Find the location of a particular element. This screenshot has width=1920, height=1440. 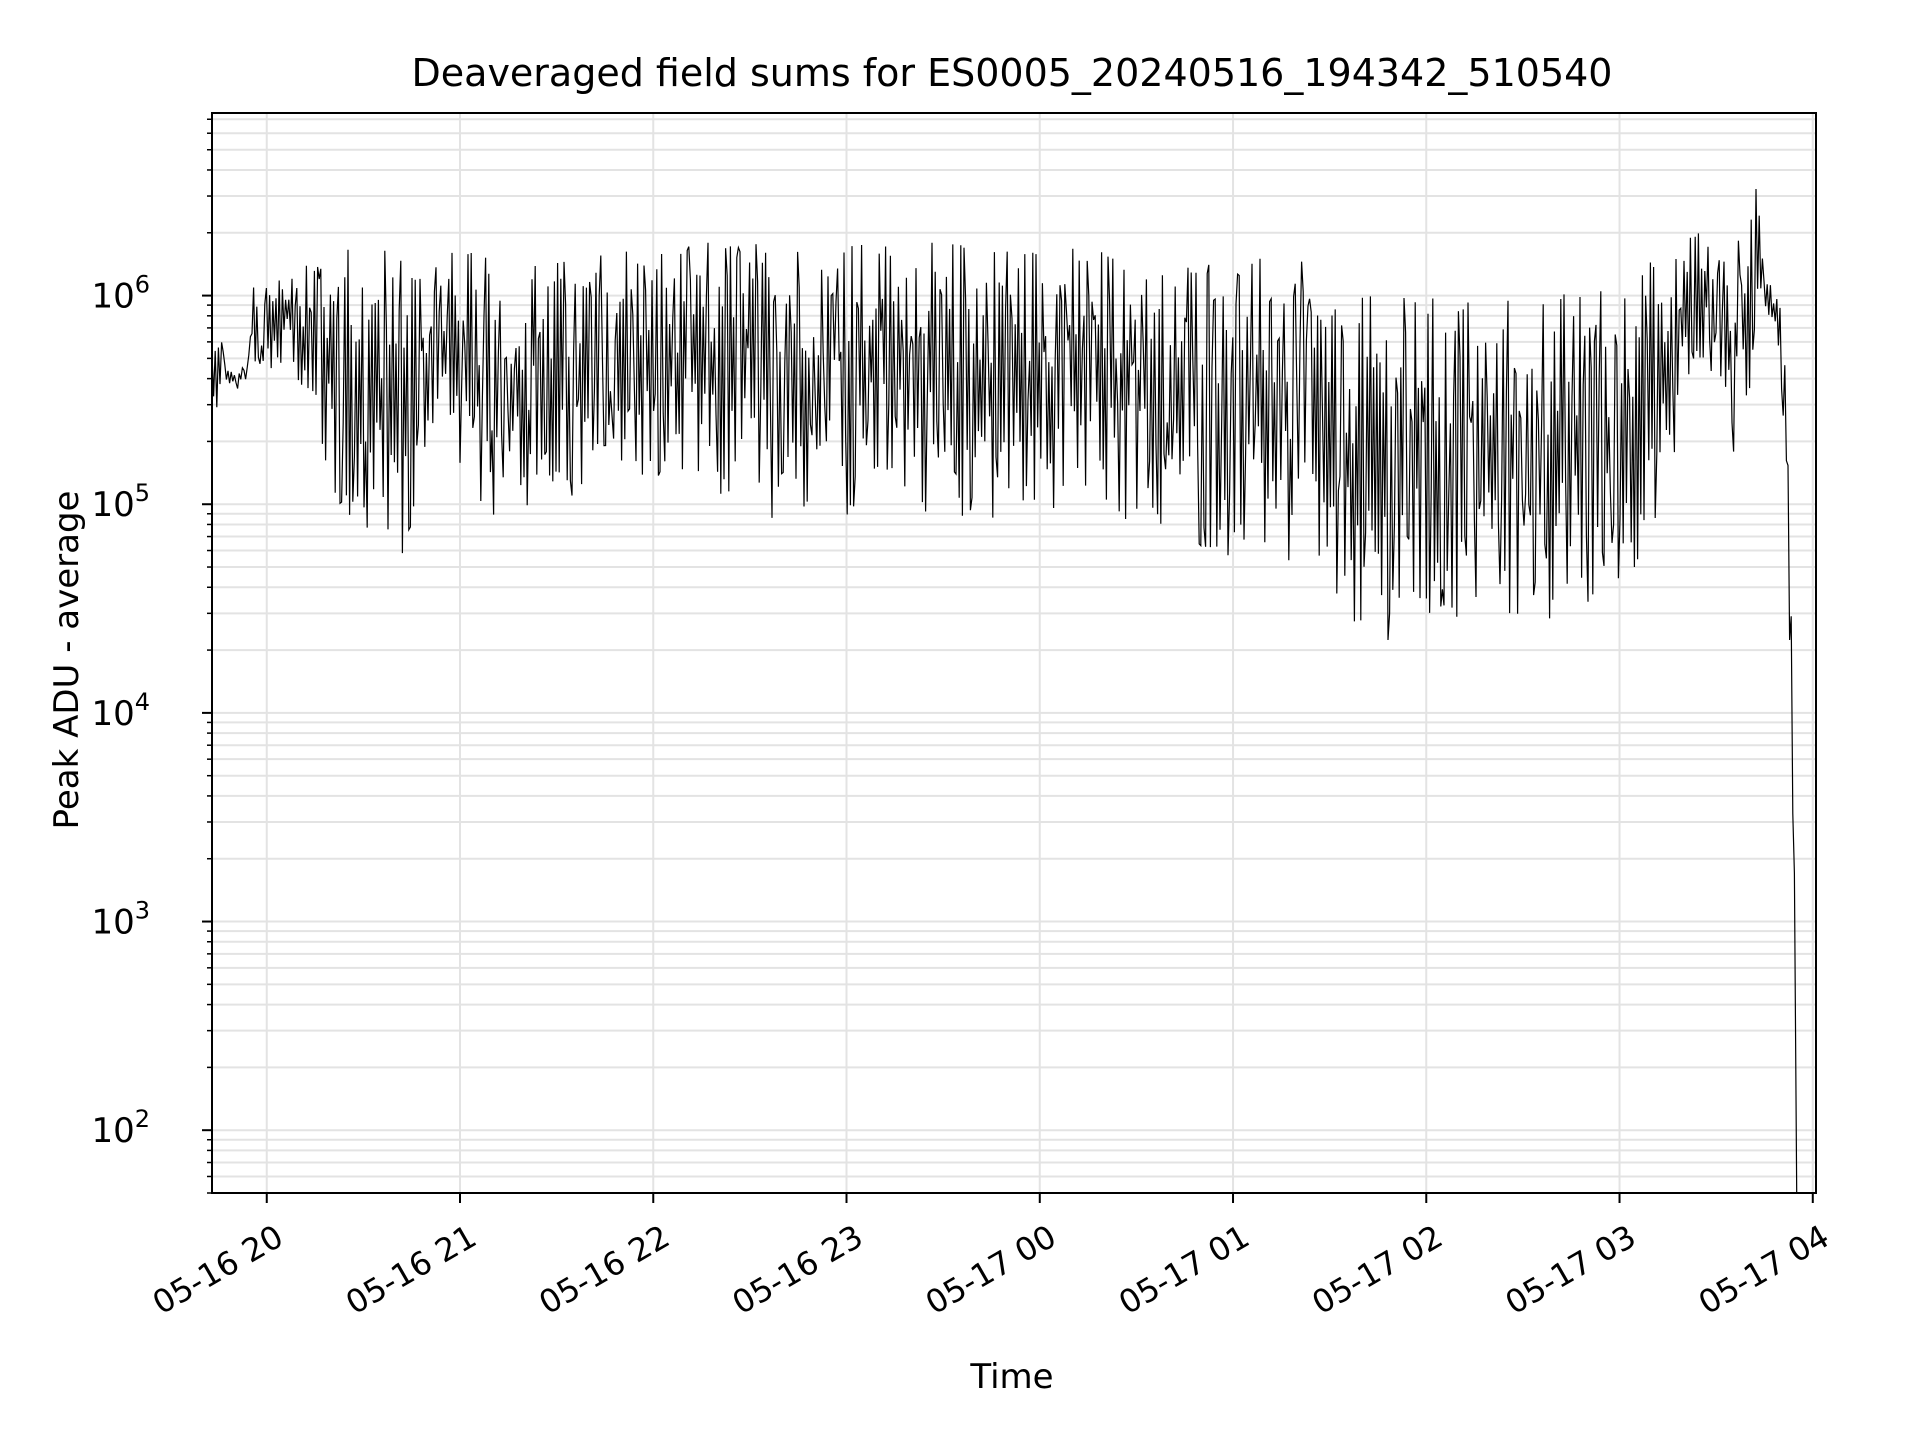

y-tick-label-exponent: 2 is located at coordinates (142, 1119).